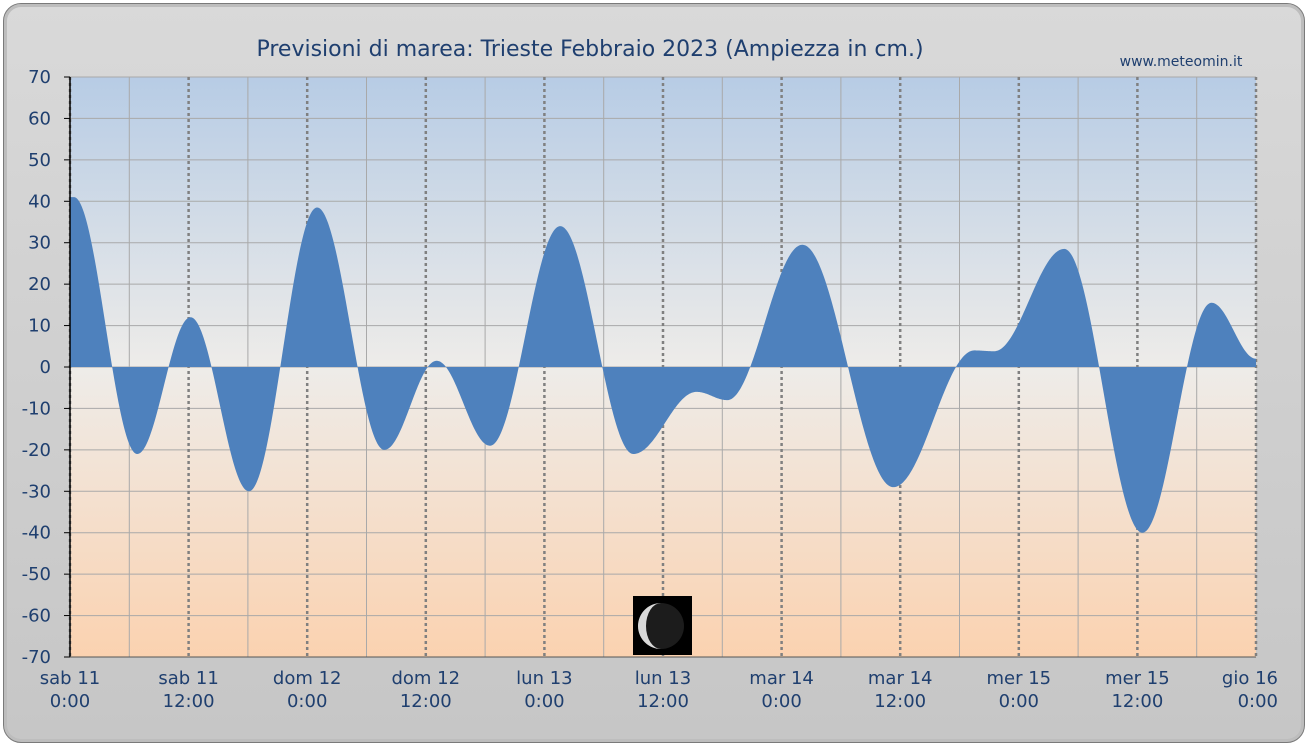 Image resolution: width=1310 pixels, height=747 pixels. I want to click on y-tick-label: 10, so click(39, 326).